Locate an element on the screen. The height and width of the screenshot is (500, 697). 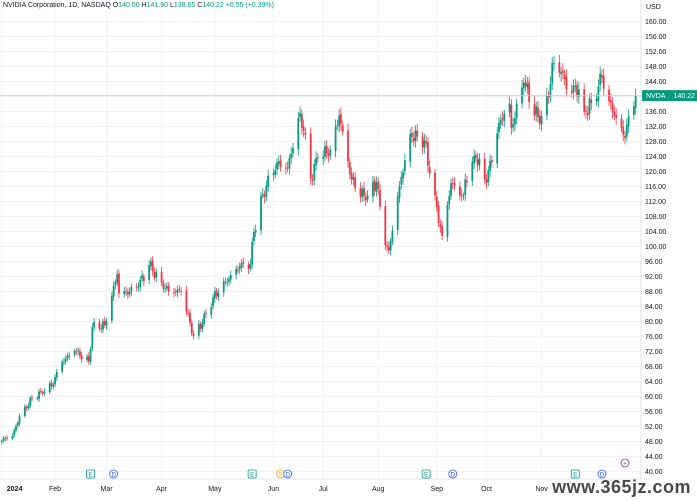
event-label: E is located at coordinates (575, 475).